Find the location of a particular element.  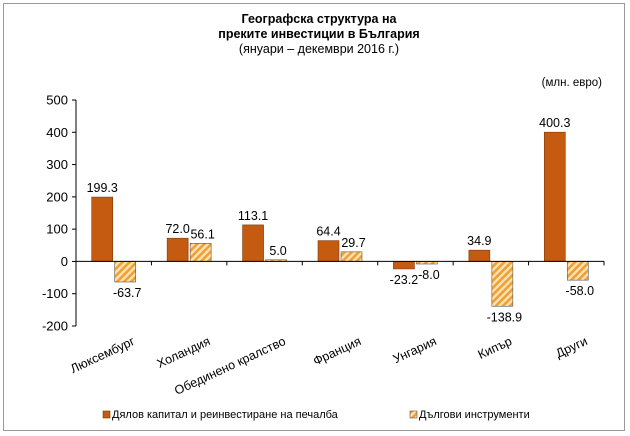

y-axis-ticks: 500 400 300 200 100 0 -100 -200 is located at coordinates (59, 213).